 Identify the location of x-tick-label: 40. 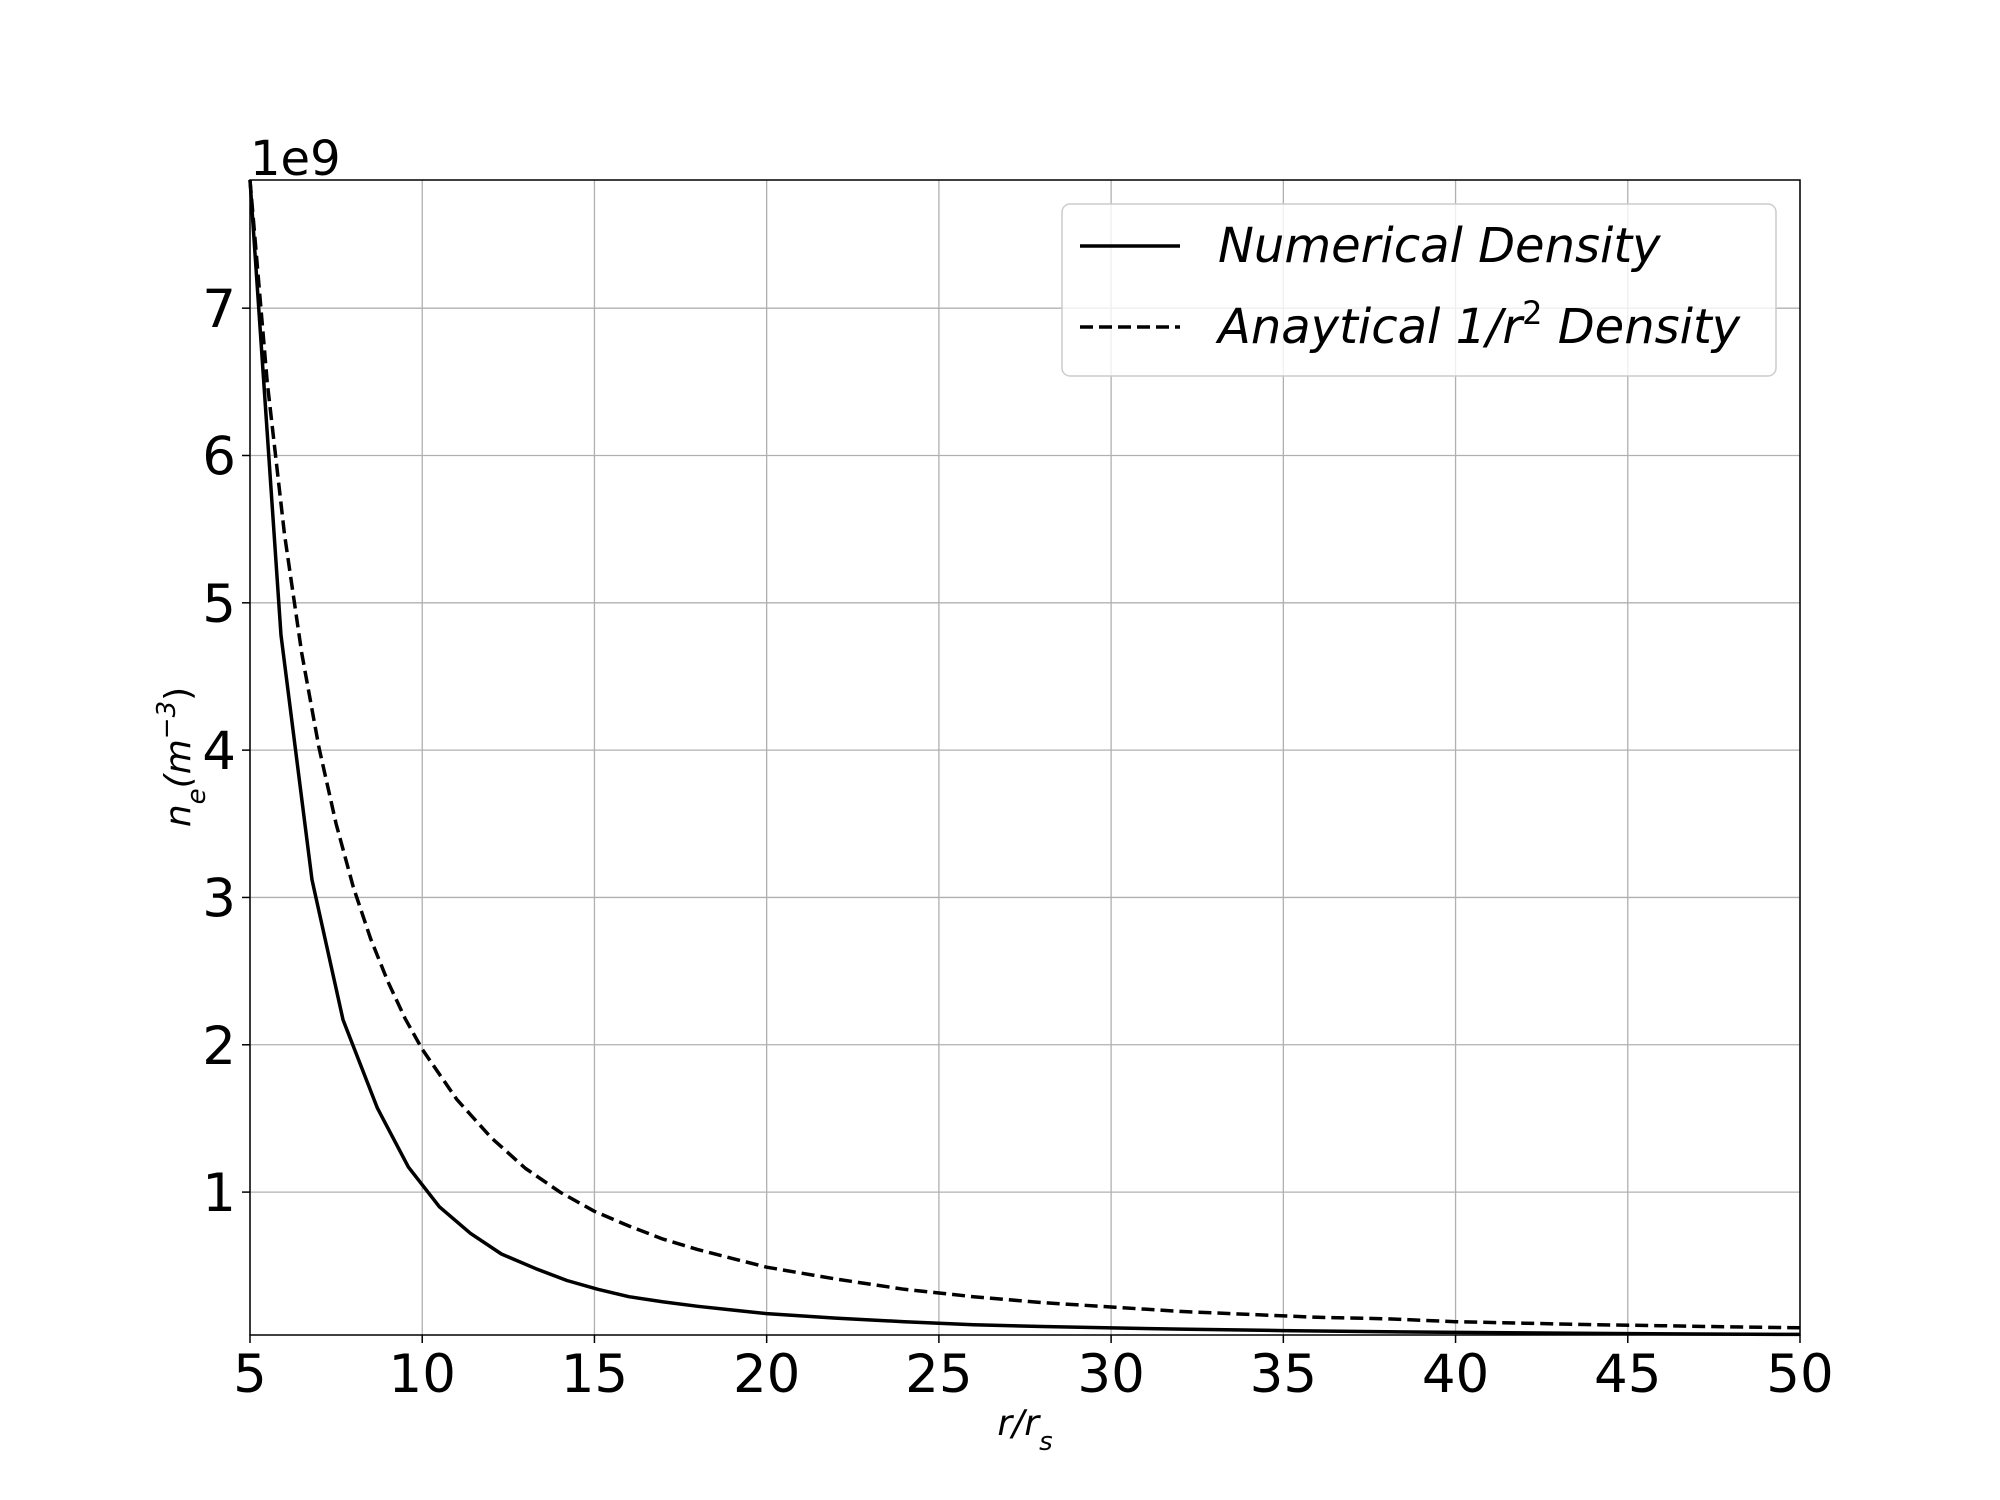
(1455, 1374).